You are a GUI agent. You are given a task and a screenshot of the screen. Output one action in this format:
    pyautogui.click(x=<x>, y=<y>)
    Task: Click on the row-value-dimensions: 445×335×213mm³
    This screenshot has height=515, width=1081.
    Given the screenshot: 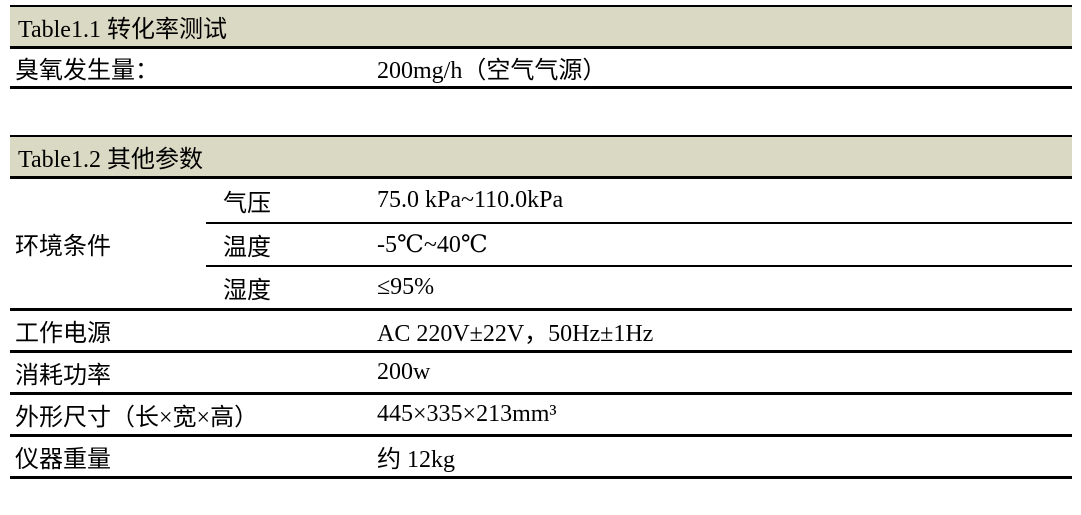 What is the action you would take?
    pyautogui.click(x=467, y=414)
    